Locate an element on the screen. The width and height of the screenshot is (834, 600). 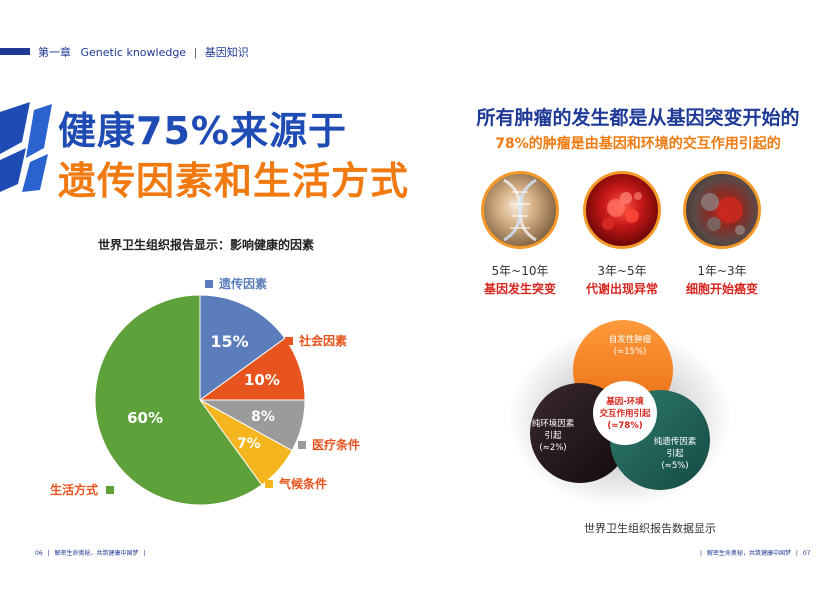
chapter-number: 第一章 is located at coordinates (54, 52).